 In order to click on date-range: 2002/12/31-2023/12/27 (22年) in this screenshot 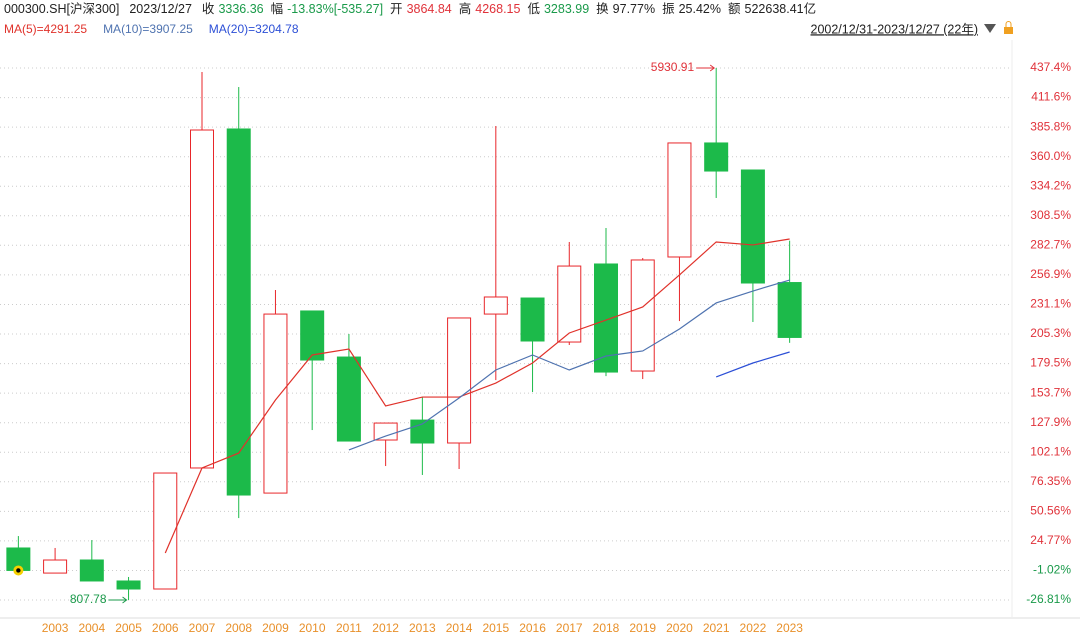, I will do `click(895, 29)`.